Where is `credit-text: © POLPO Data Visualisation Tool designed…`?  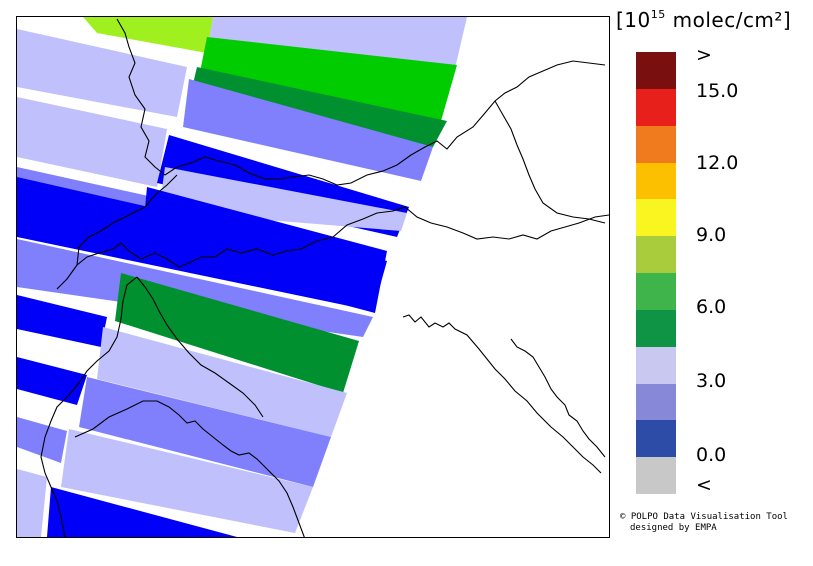
credit-text: © POLPO Data Visualisation Tool designed… is located at coordinates (704, 523).